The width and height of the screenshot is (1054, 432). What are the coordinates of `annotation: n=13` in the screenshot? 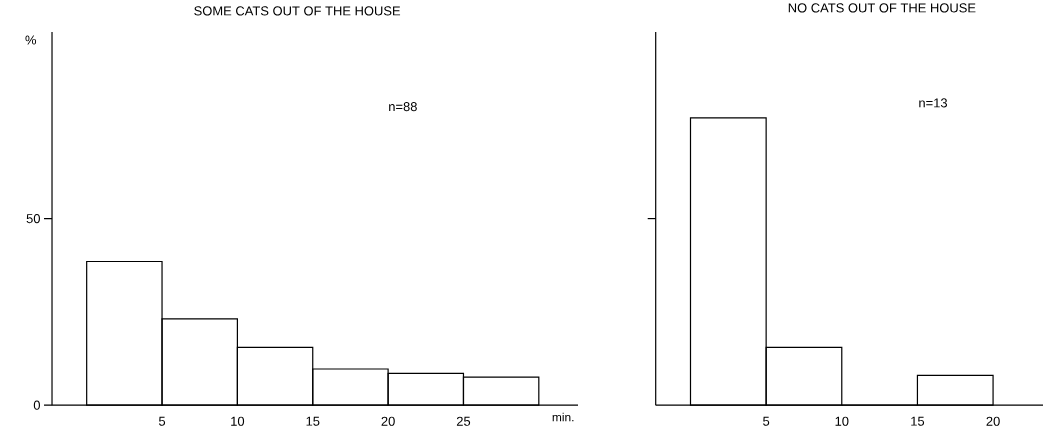 It's located at (933, 103).